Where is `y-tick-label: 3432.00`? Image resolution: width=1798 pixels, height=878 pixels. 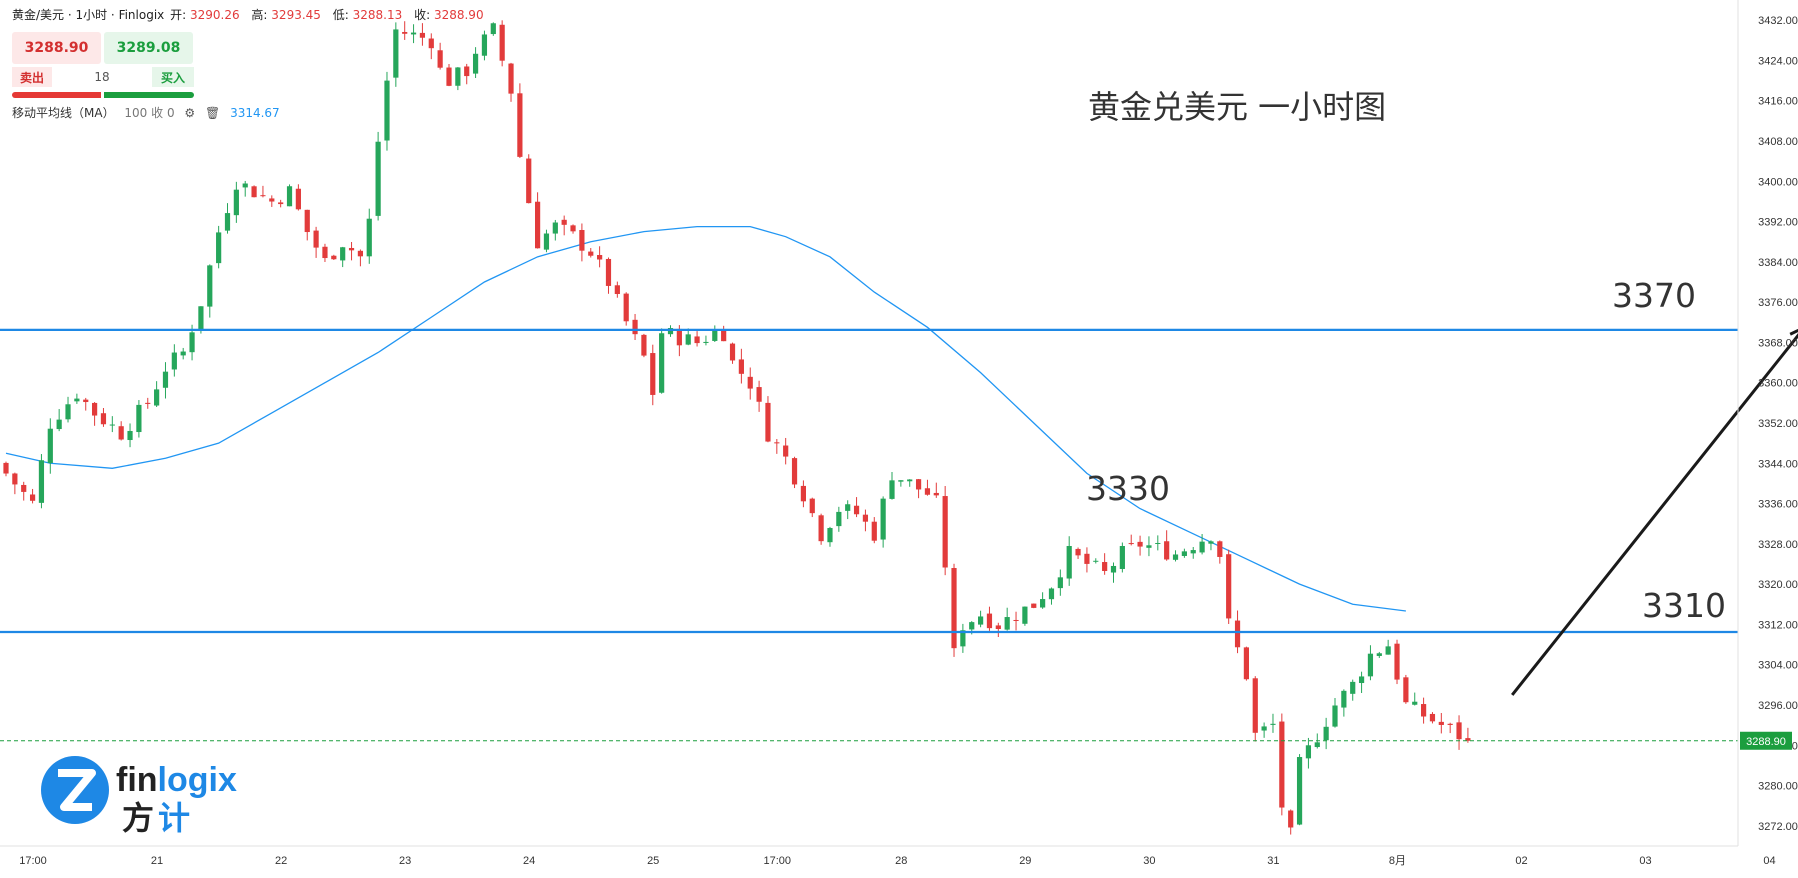
y-tick-label: 3432.00 is located at coordinates (1778, 21).